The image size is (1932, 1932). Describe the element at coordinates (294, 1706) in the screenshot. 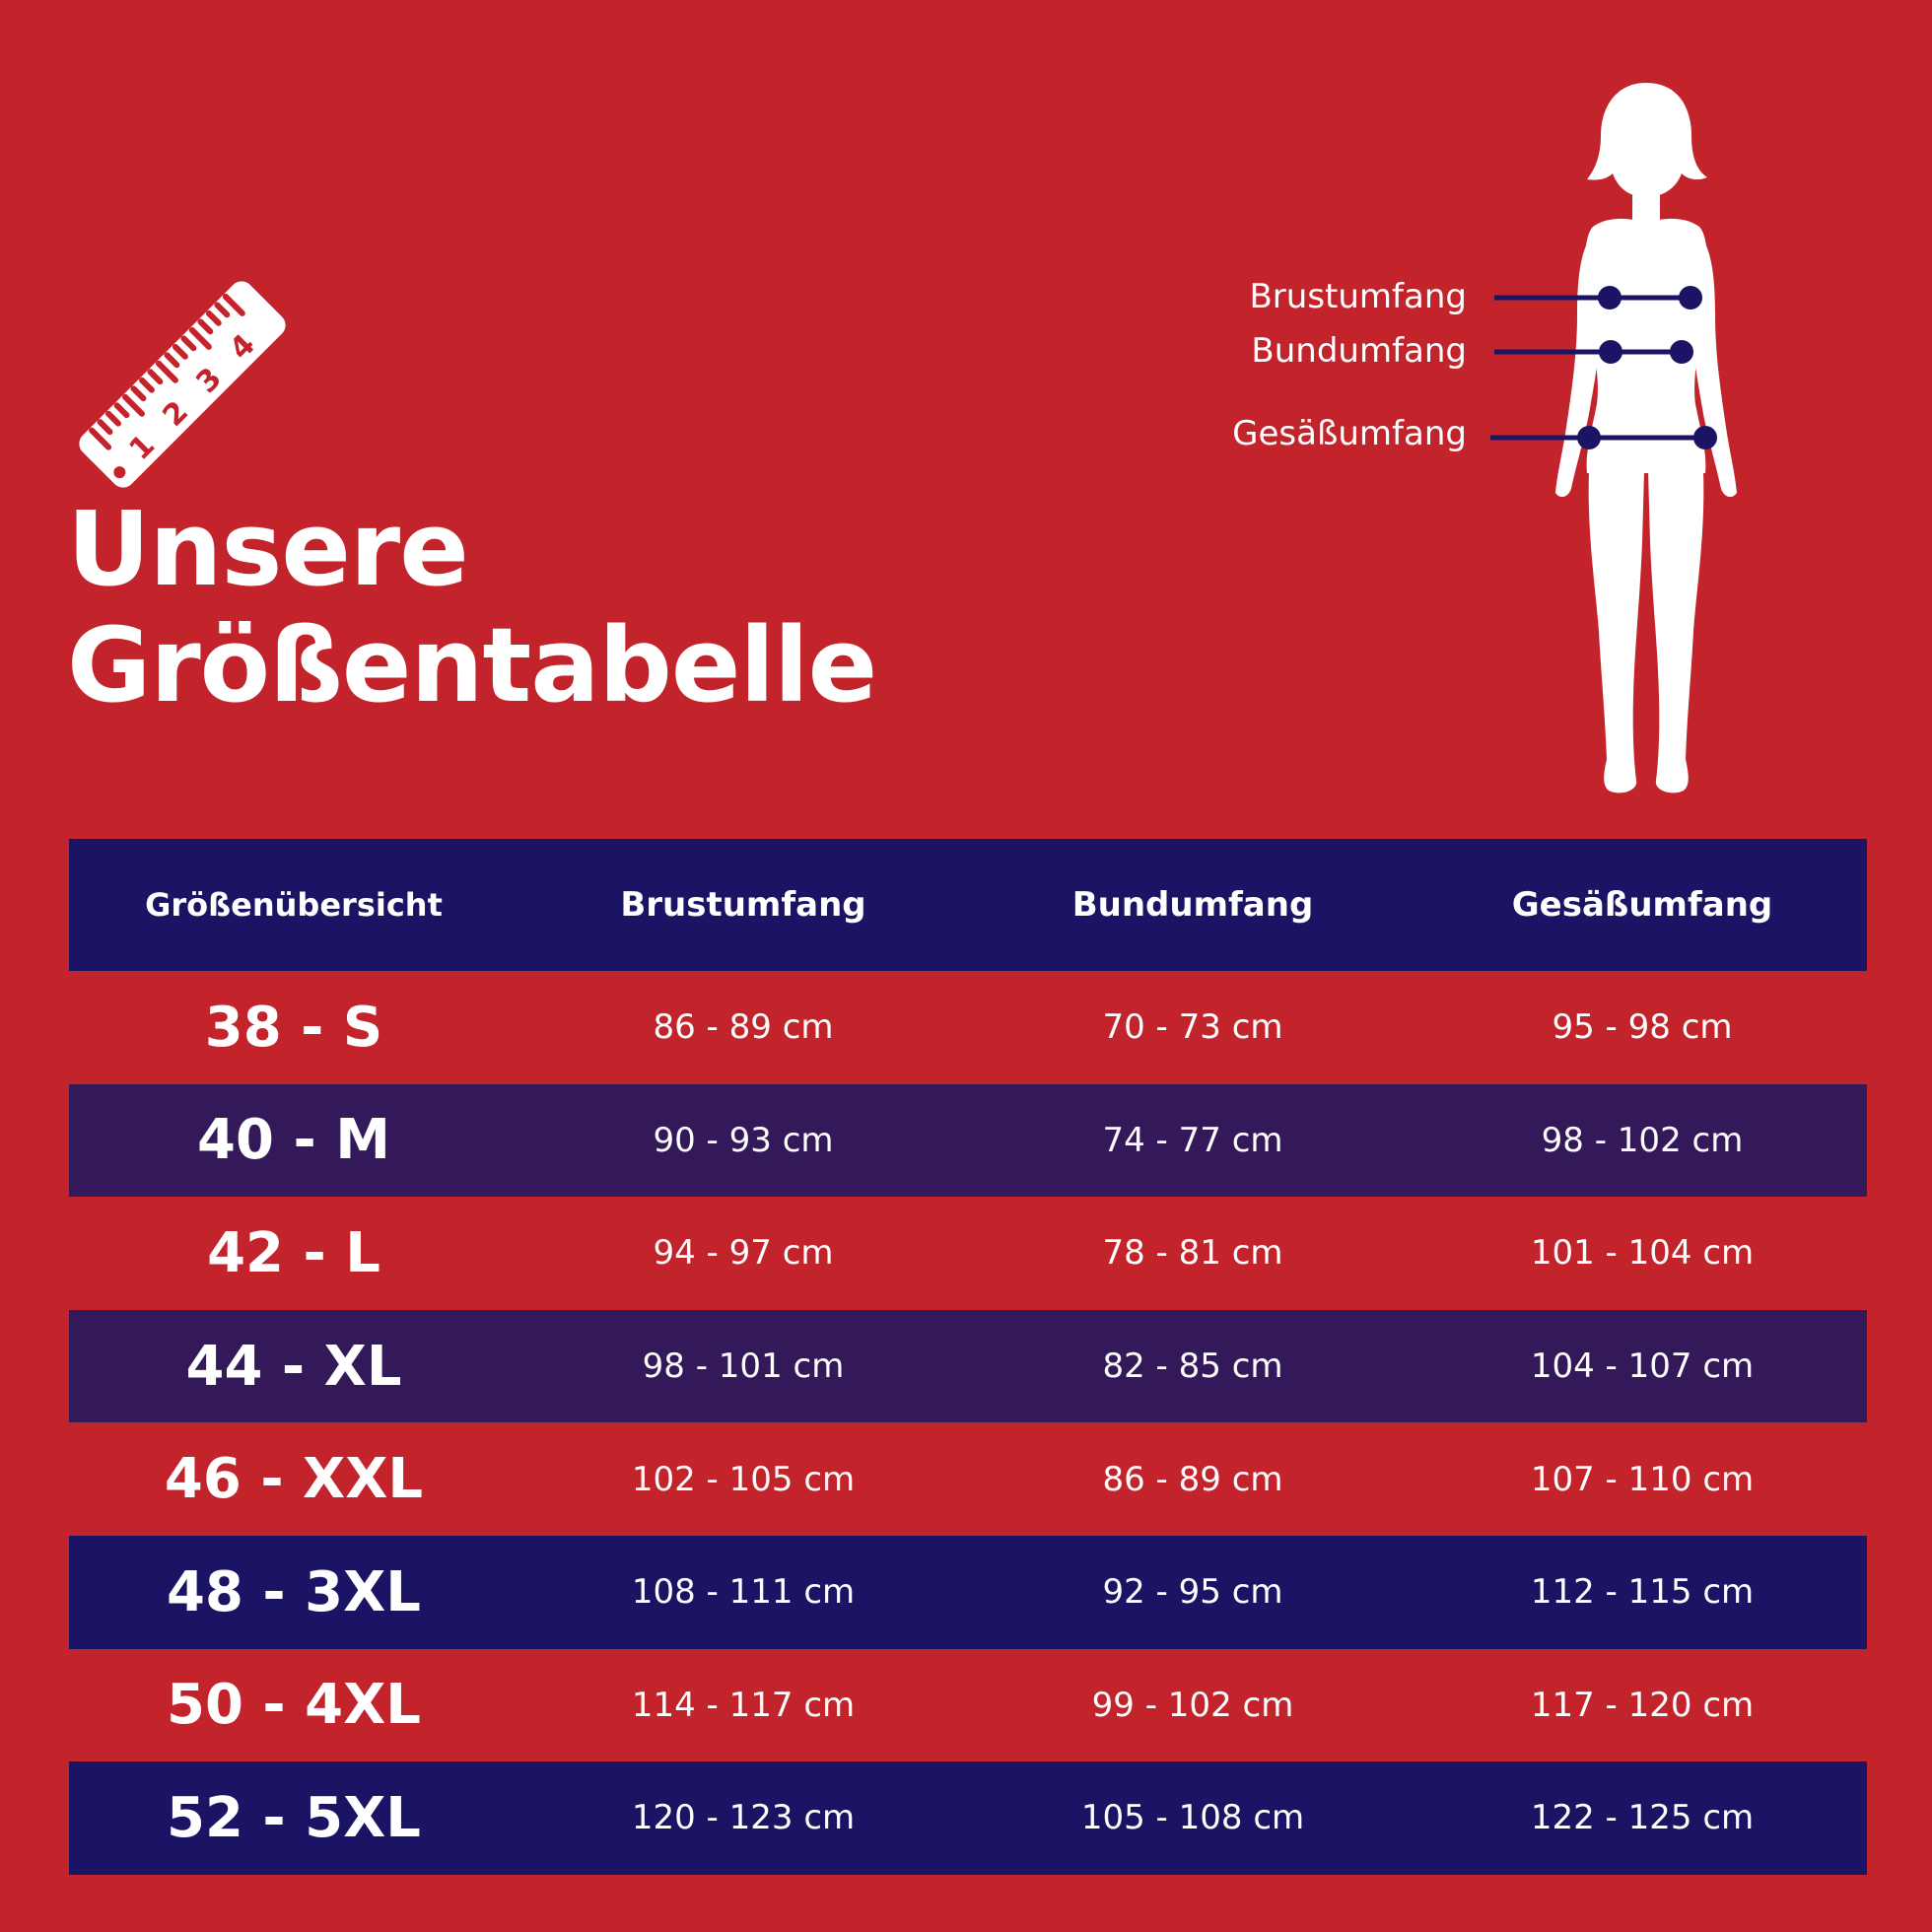

I see `size-cell: 50 - 4XL` at that location.